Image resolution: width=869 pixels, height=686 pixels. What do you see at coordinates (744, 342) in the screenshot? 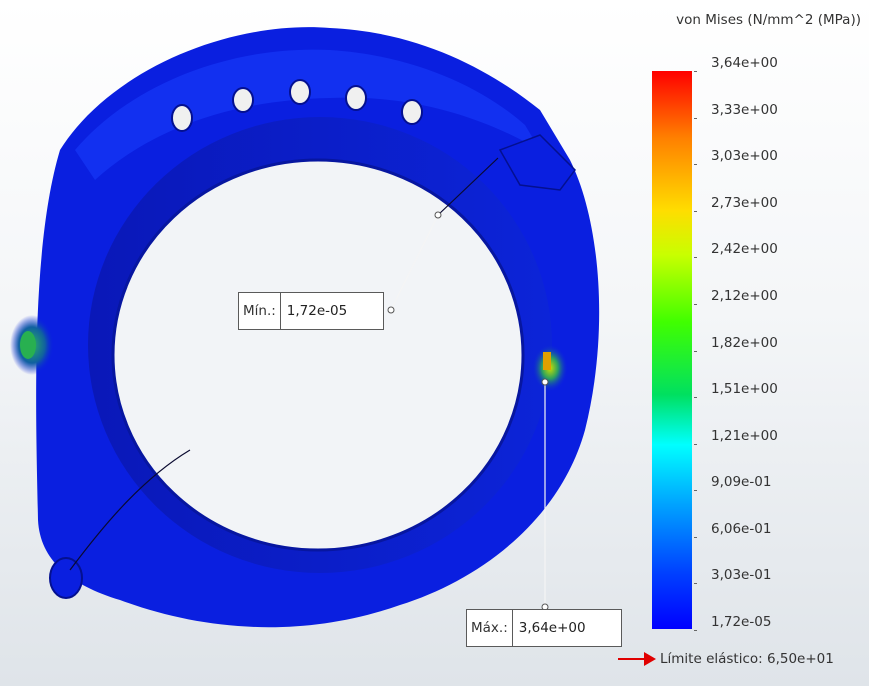
I see `legend-tick-label: 1,82e+00` at bounding box center [744, 342].